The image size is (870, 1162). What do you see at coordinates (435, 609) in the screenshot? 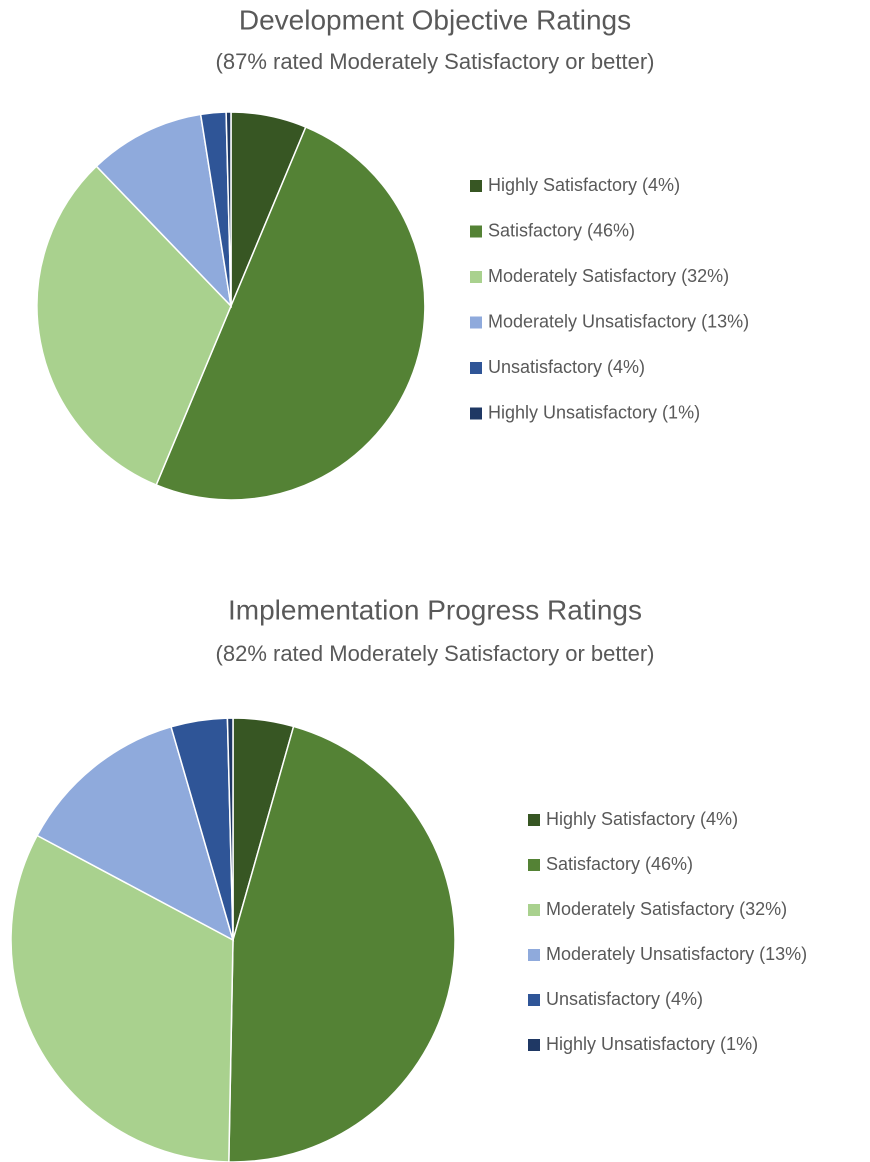
I see `chart-title: Implementation Progress Ratings` at bounding box center [435, 609].